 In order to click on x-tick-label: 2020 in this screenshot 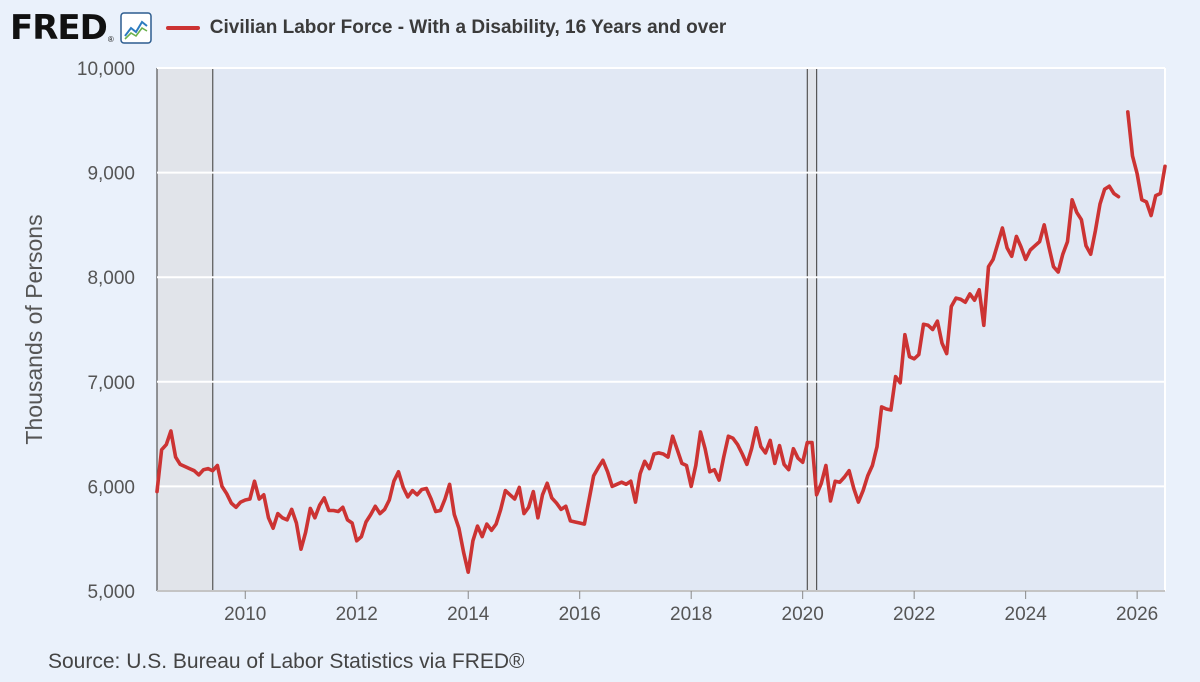, I will do `click(803, 614)`.